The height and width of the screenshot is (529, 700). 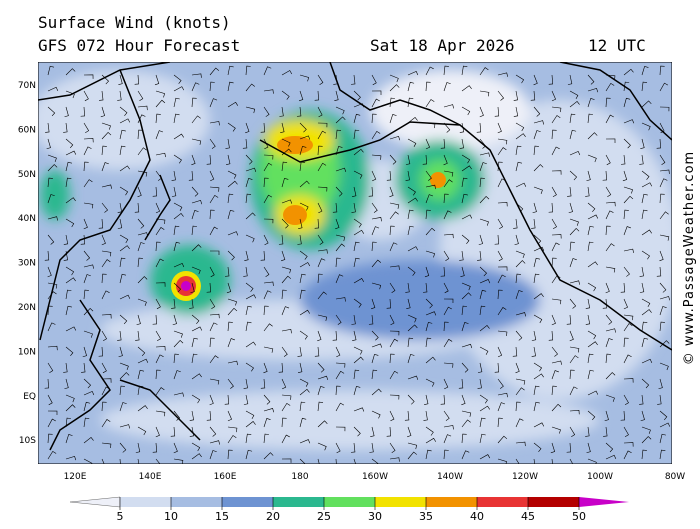 I want to click on lat-label: 50N, so click(x=27, y=175).